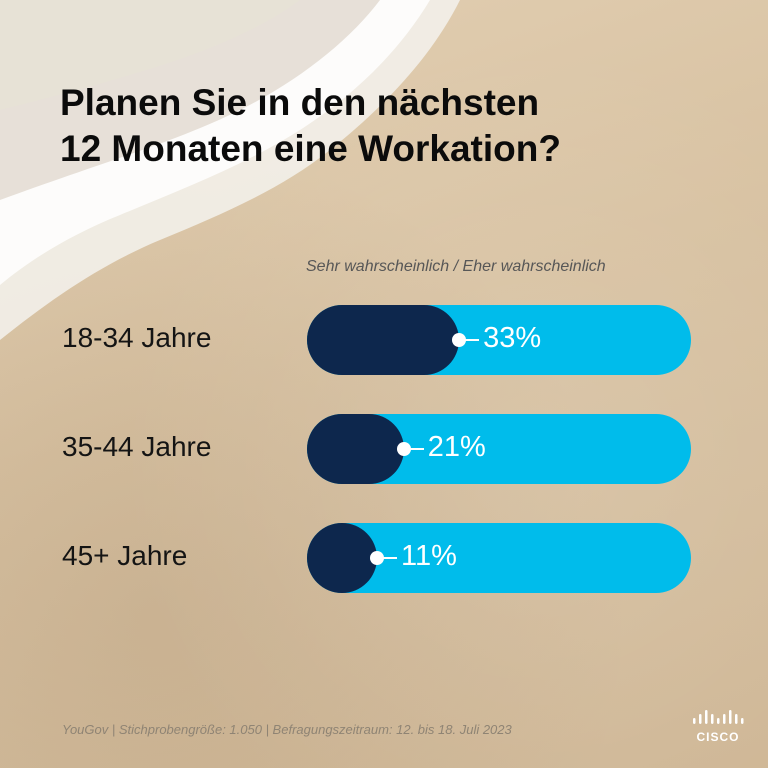  What do you see at coordinates (499, 558) in the screenshot?
I see `bar-track: 11%` at bounding box center [499, 558].